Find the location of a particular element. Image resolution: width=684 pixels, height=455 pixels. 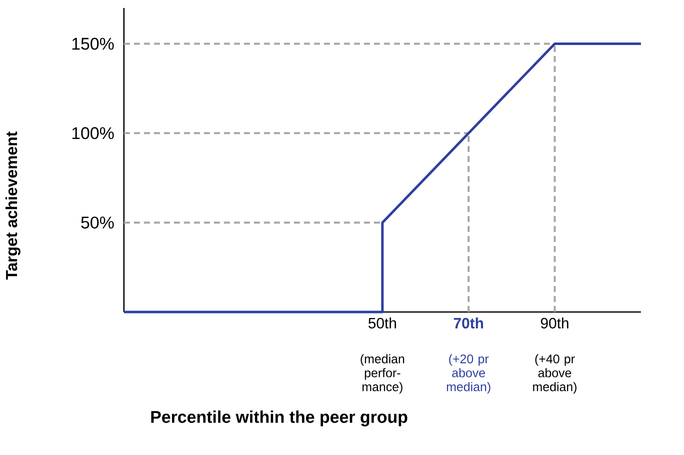

y-tick-label: 100% is located at coordinates (93, 133).